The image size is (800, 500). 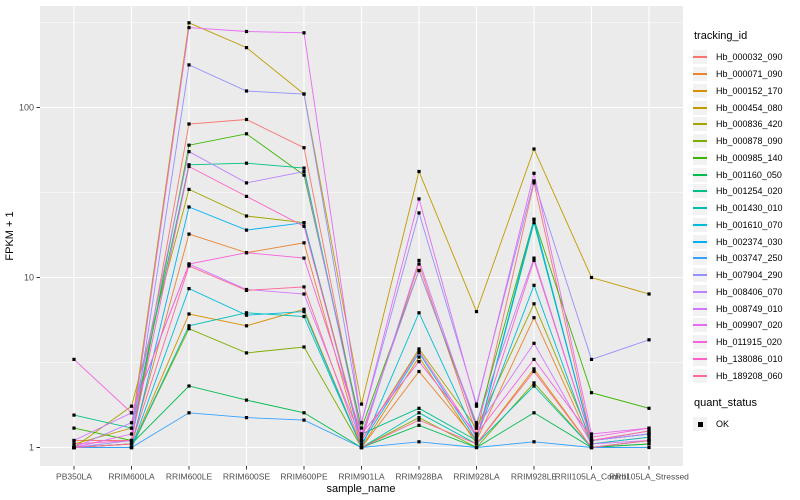 What do you see at coordinates (738, 258) in the screenshot?
I see `legend-item: Hb_003747_250` at bounding box center [738, 258].